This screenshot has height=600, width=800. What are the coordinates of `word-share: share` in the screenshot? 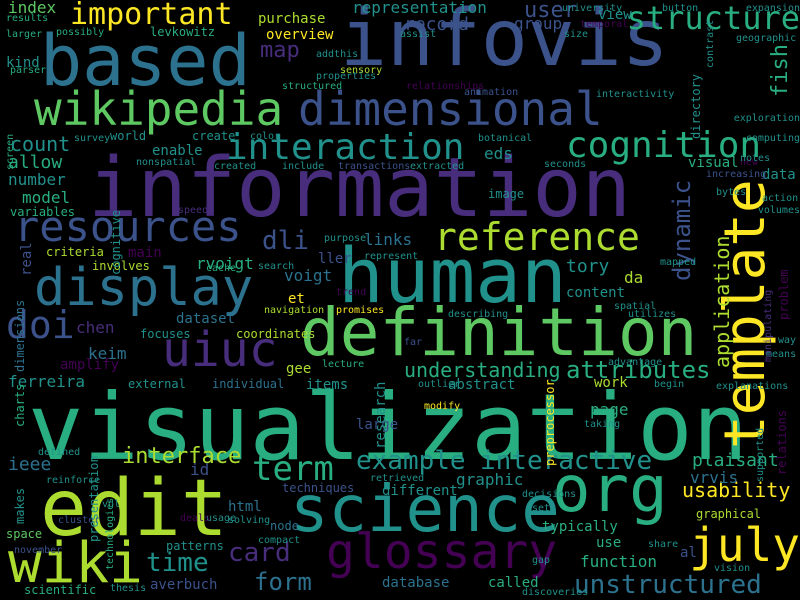 It's located at (663, 544).